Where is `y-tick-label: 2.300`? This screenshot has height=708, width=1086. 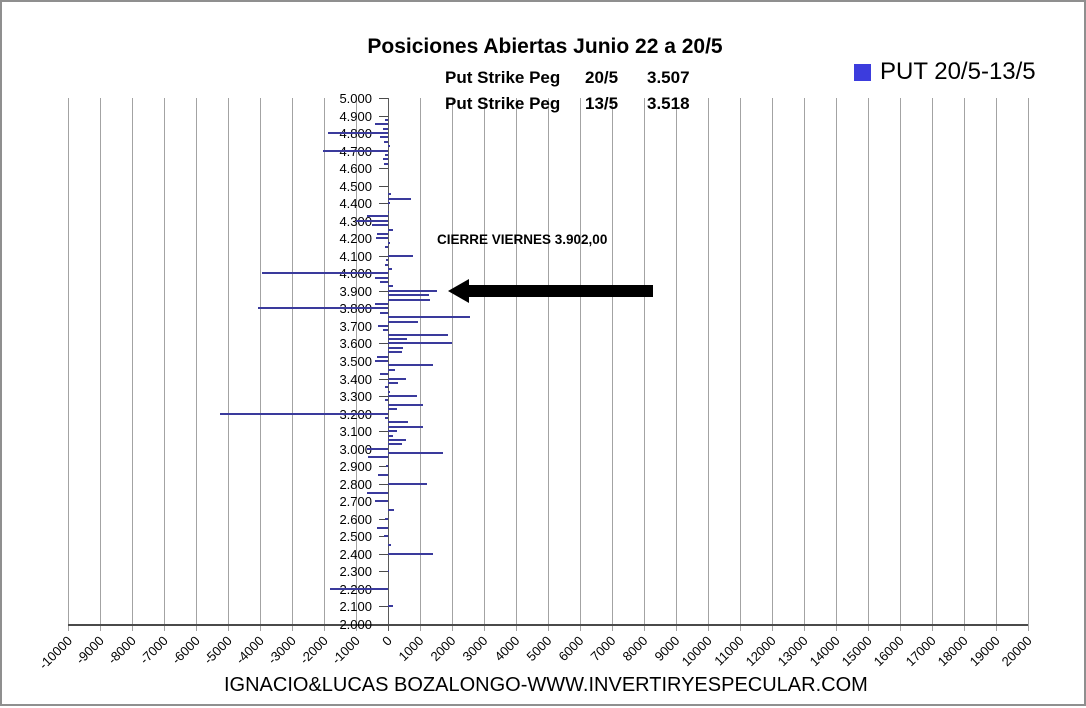 y-tick-label: 2.300 is located at coordinates (355, 572).